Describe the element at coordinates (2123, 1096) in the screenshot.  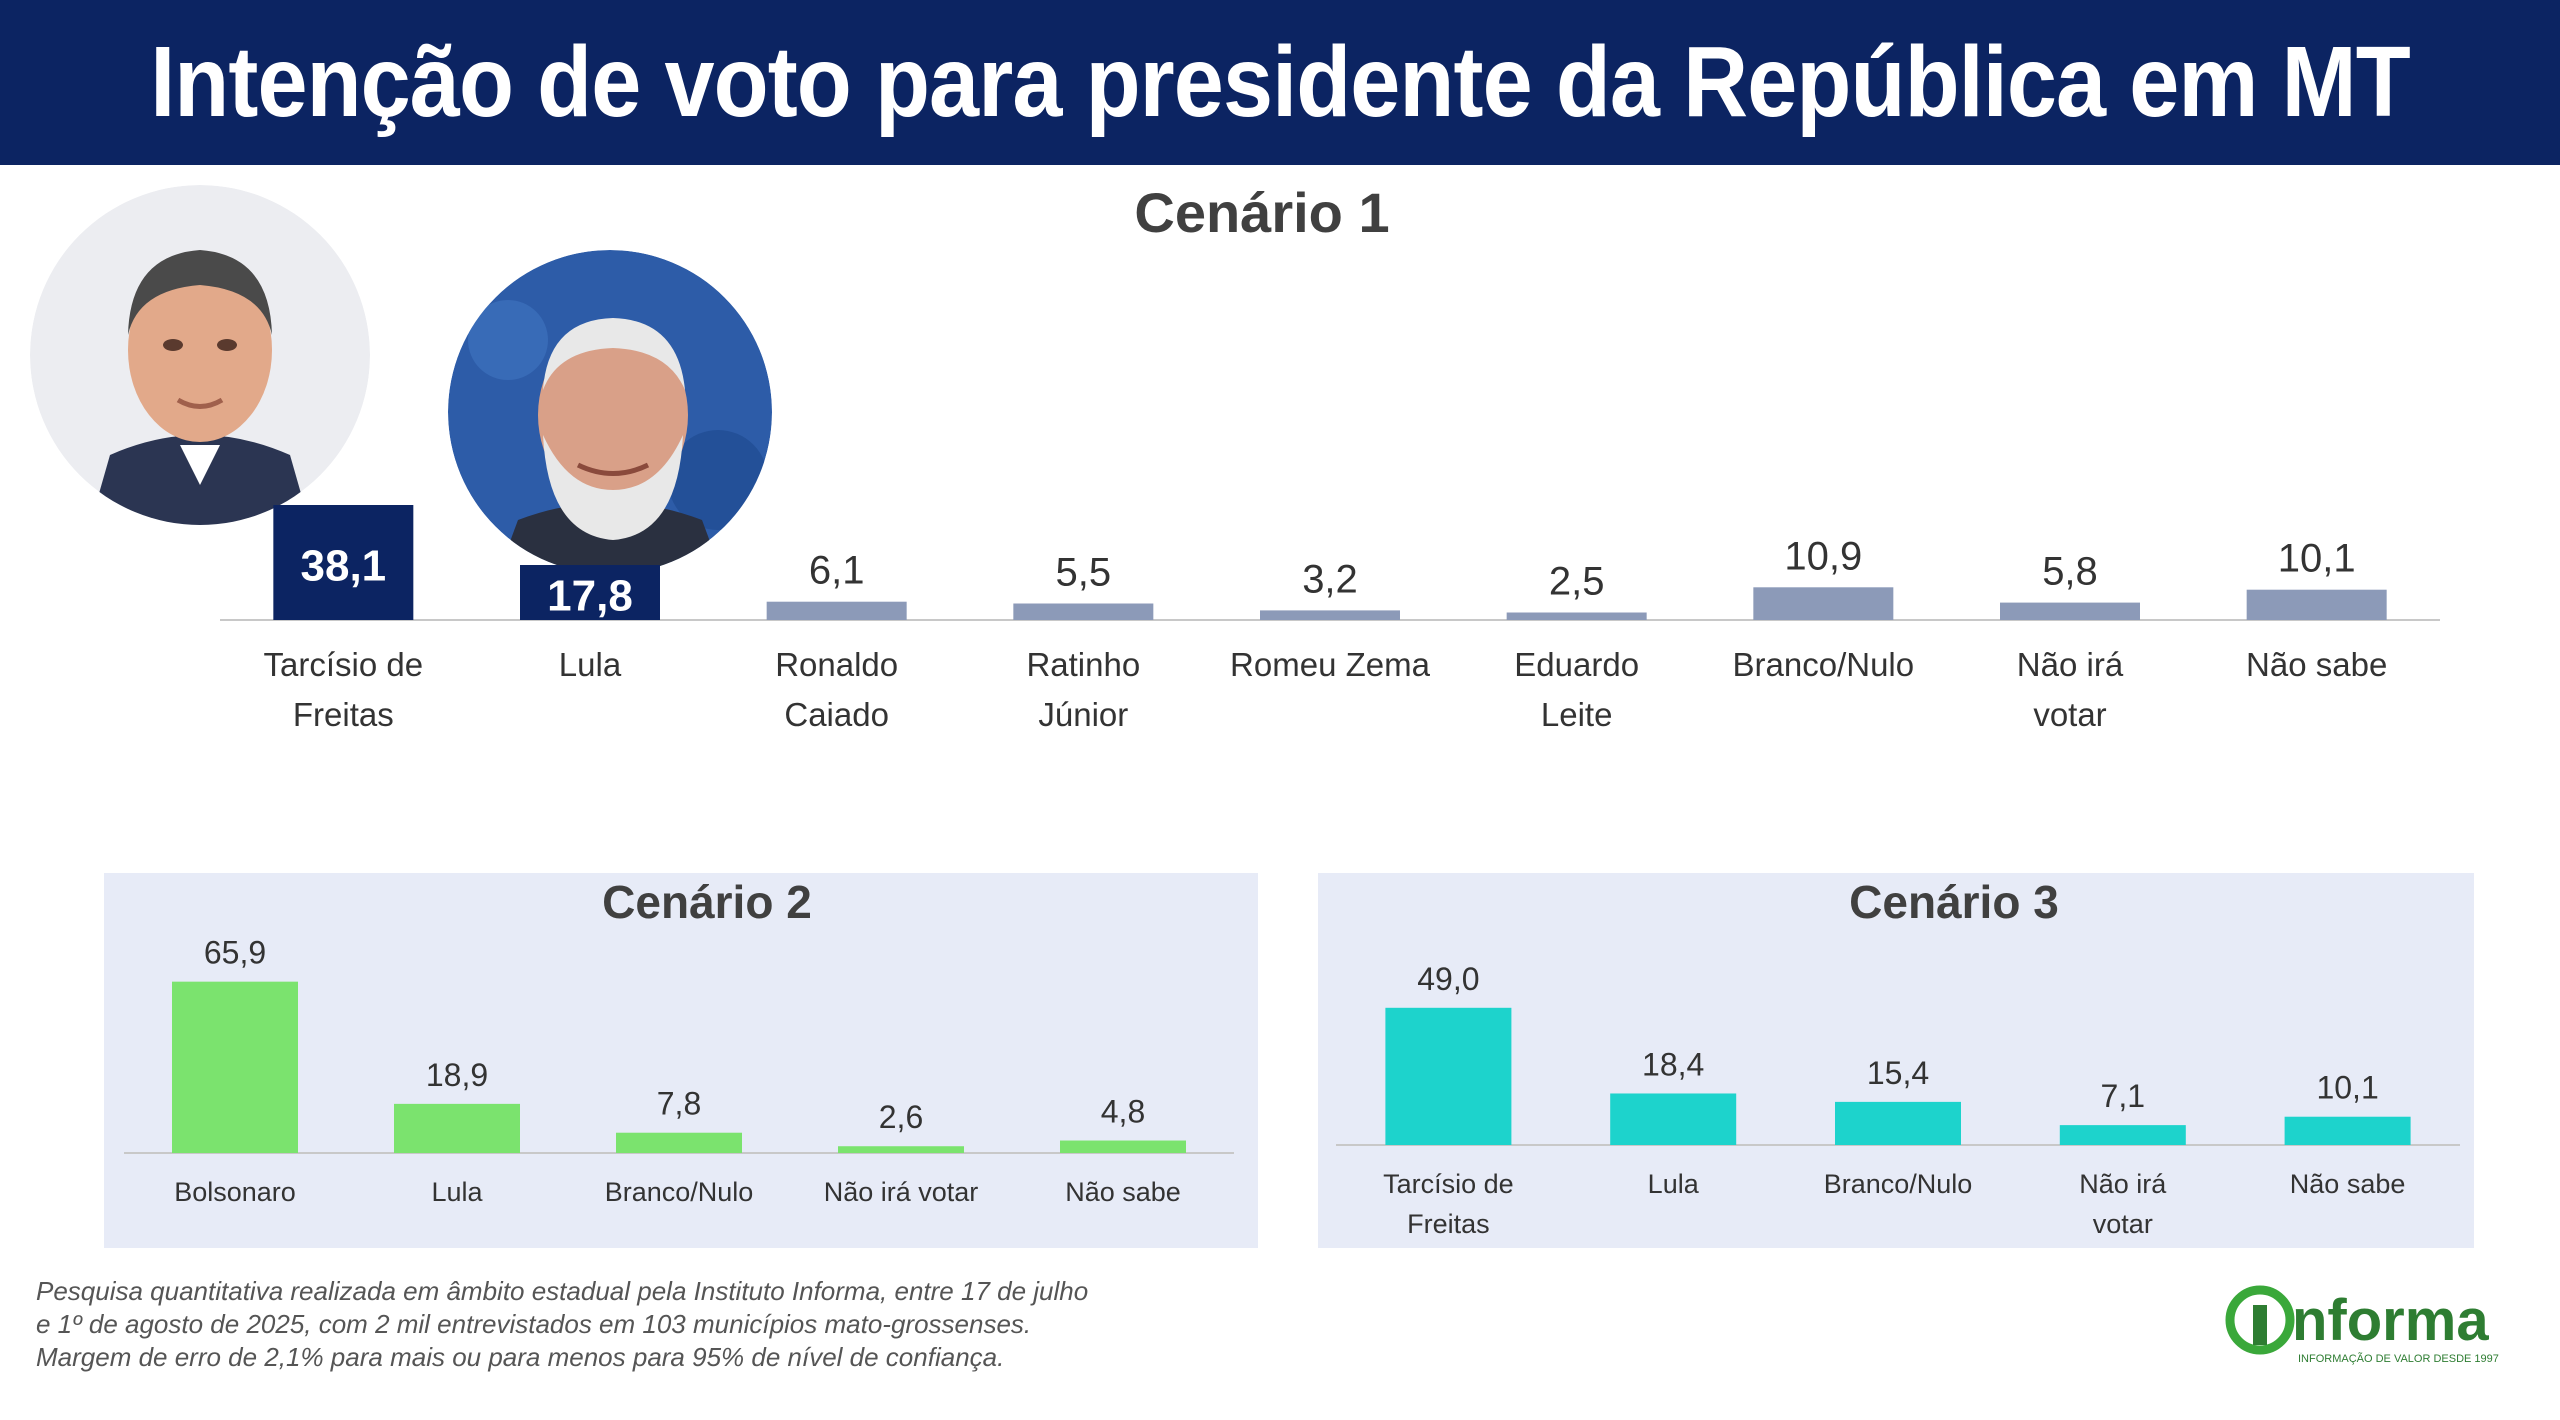
I see `data-label: 7,1` at that location.